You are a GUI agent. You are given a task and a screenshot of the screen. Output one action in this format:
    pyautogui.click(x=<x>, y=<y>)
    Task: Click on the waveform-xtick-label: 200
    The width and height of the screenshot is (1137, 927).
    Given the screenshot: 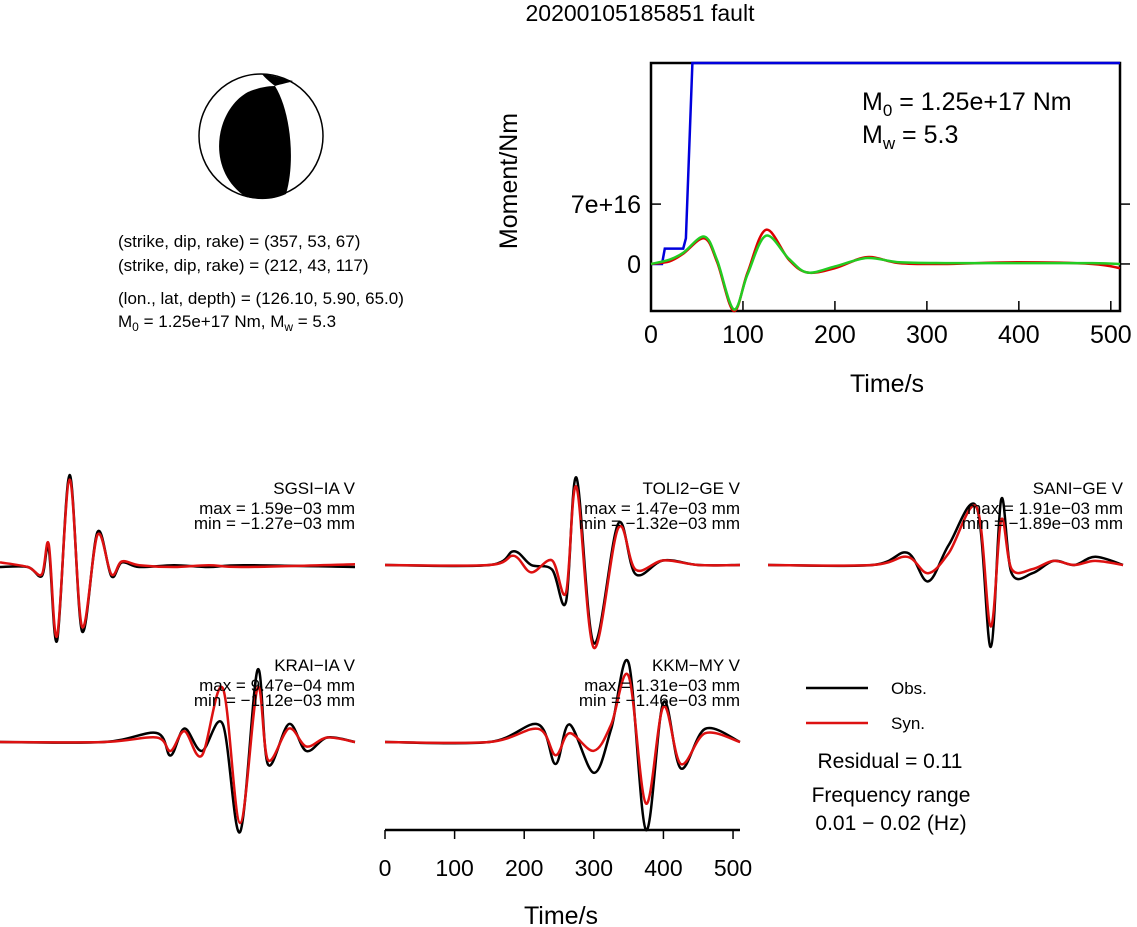 What is the action you would take?
    pyautogui.click(x=524, y=868)
    